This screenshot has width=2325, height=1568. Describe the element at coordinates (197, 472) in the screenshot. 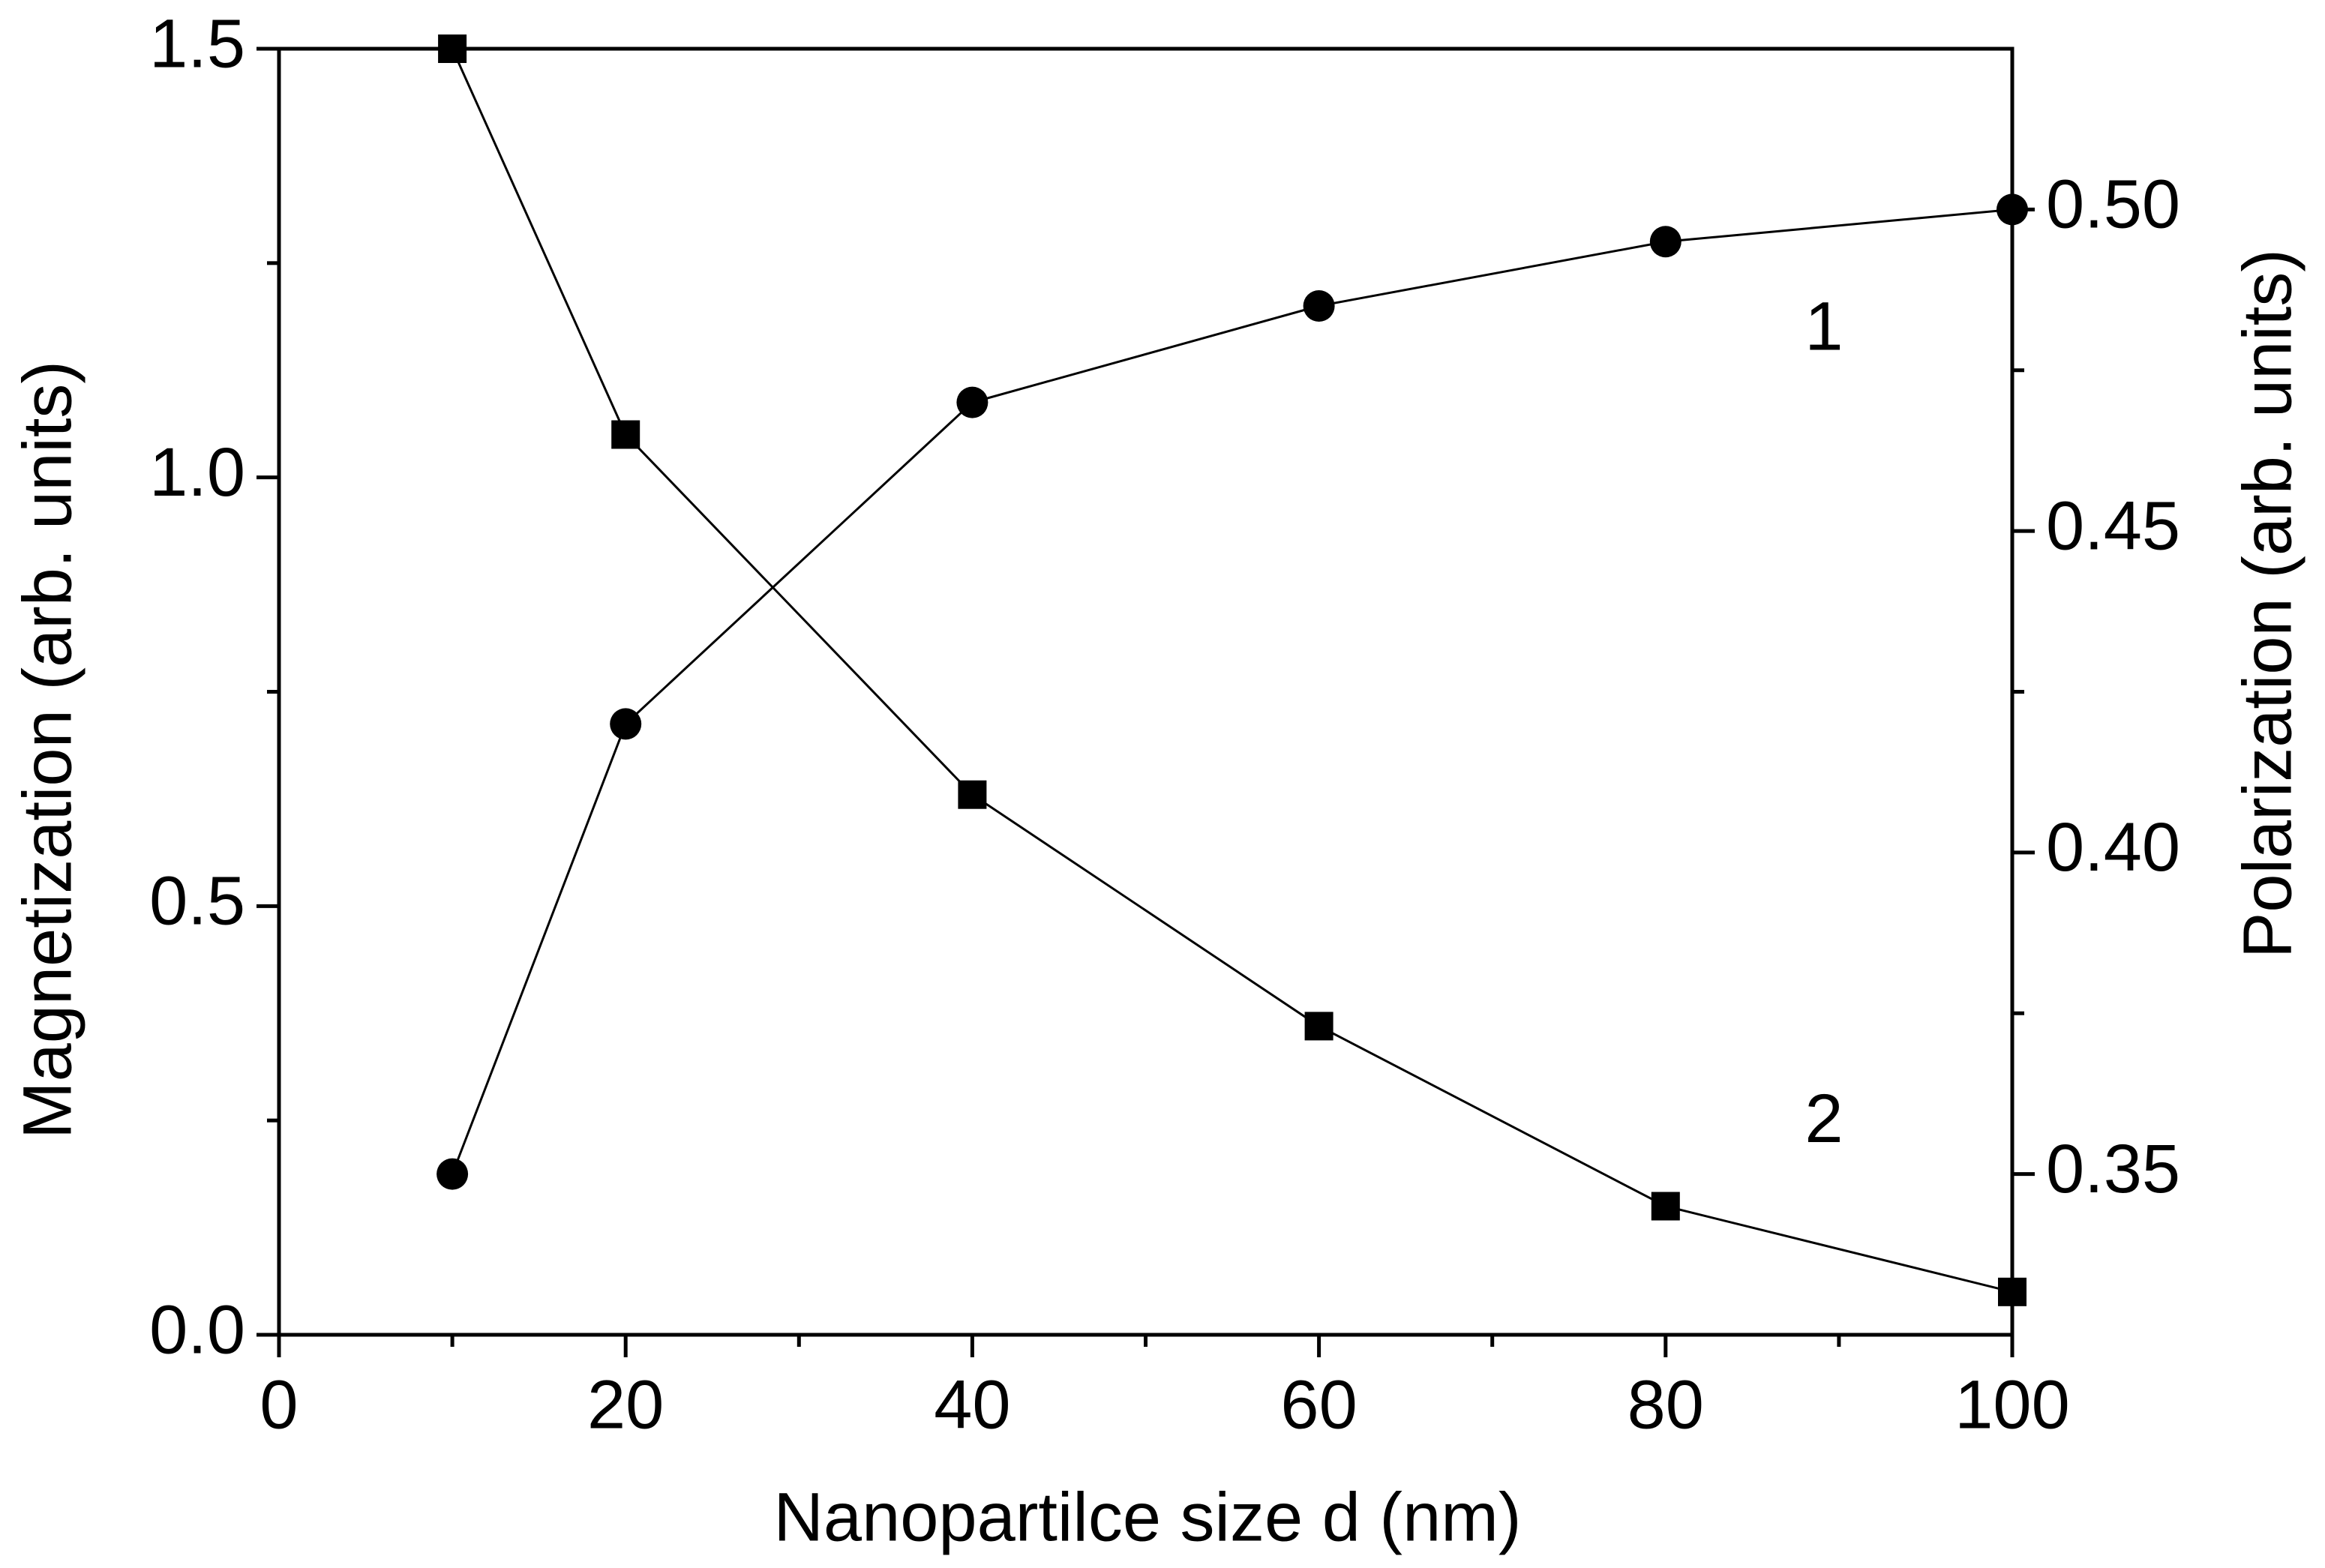

I see `y-tick-label: 1.0` at that location.